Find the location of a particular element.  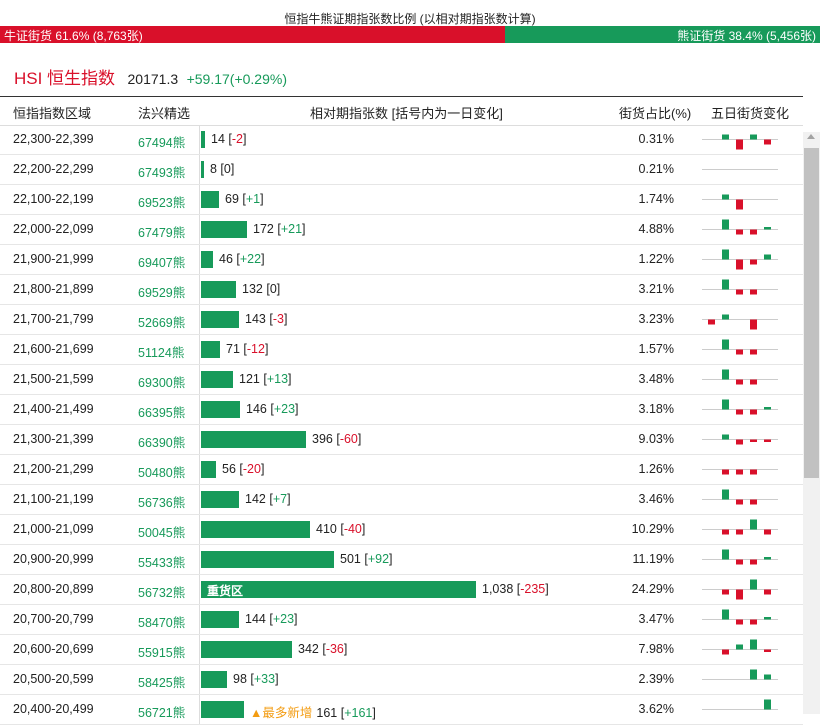

bear-segment is located at coordinates (662, 34).